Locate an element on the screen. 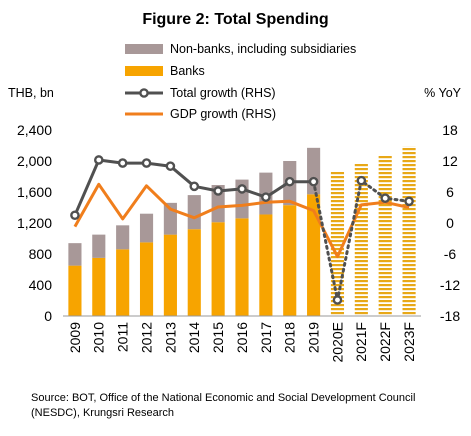 This screenshot has width=471, height=436. x-tick-label: 2019 is located at coordinates (314, 337).